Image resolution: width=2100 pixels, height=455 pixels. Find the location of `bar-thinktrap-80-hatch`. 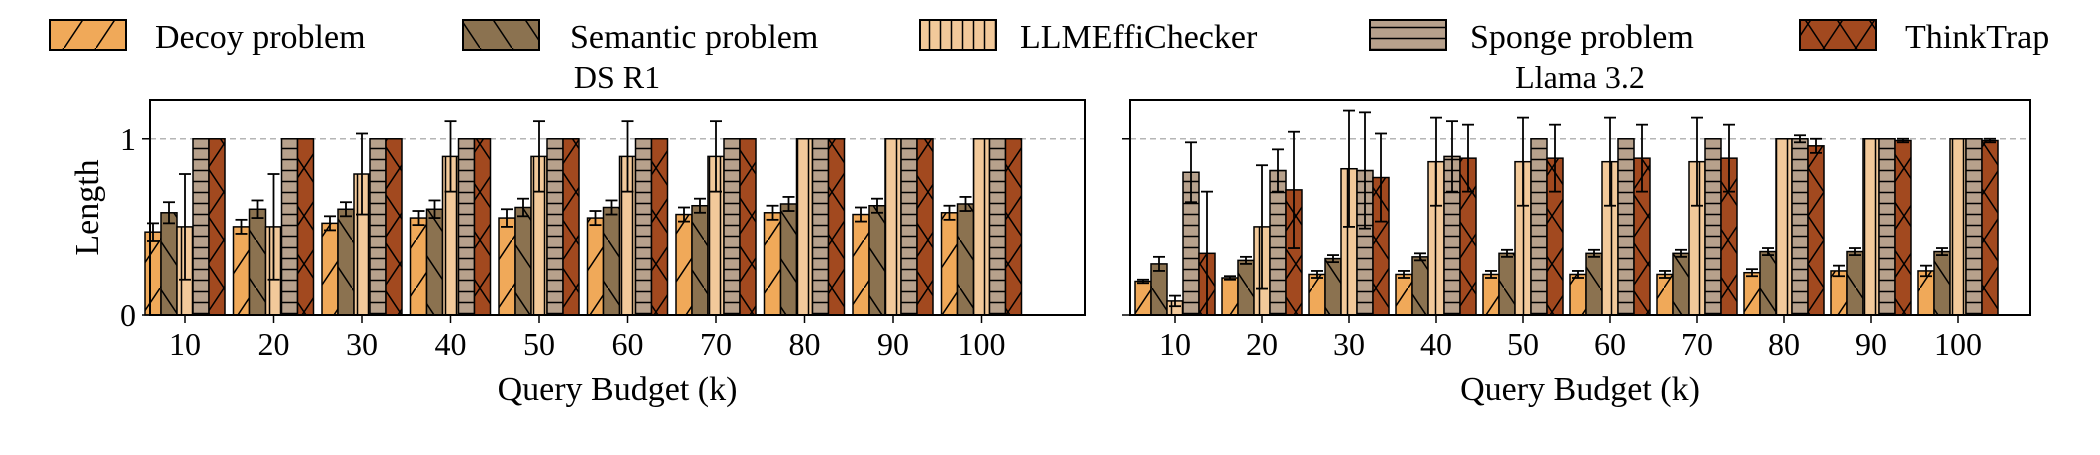

bar-thinktrap-80-hatch is located at coordinates (1816, 230).